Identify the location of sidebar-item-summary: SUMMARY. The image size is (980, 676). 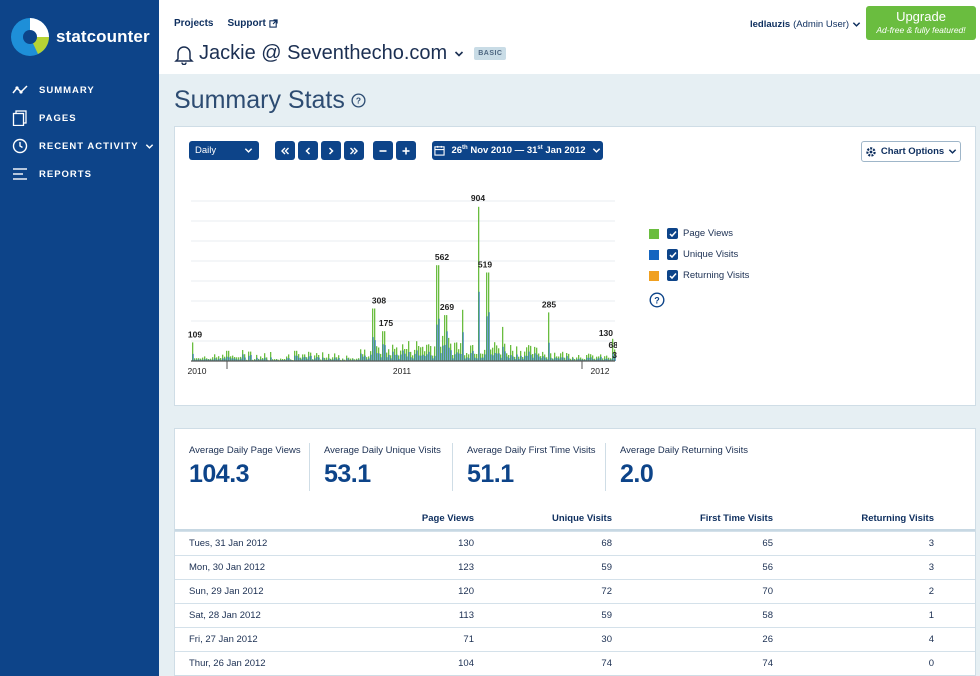
(79, 90).